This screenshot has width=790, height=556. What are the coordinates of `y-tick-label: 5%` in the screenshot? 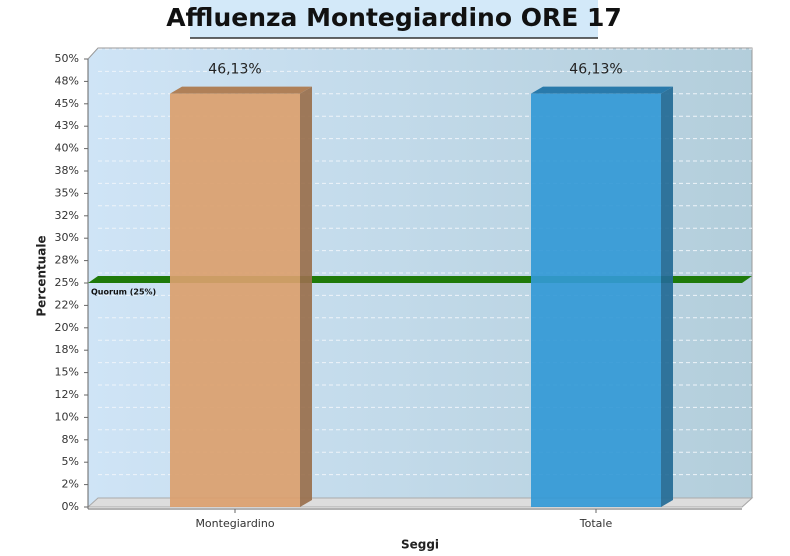 It's located at (70, 461).